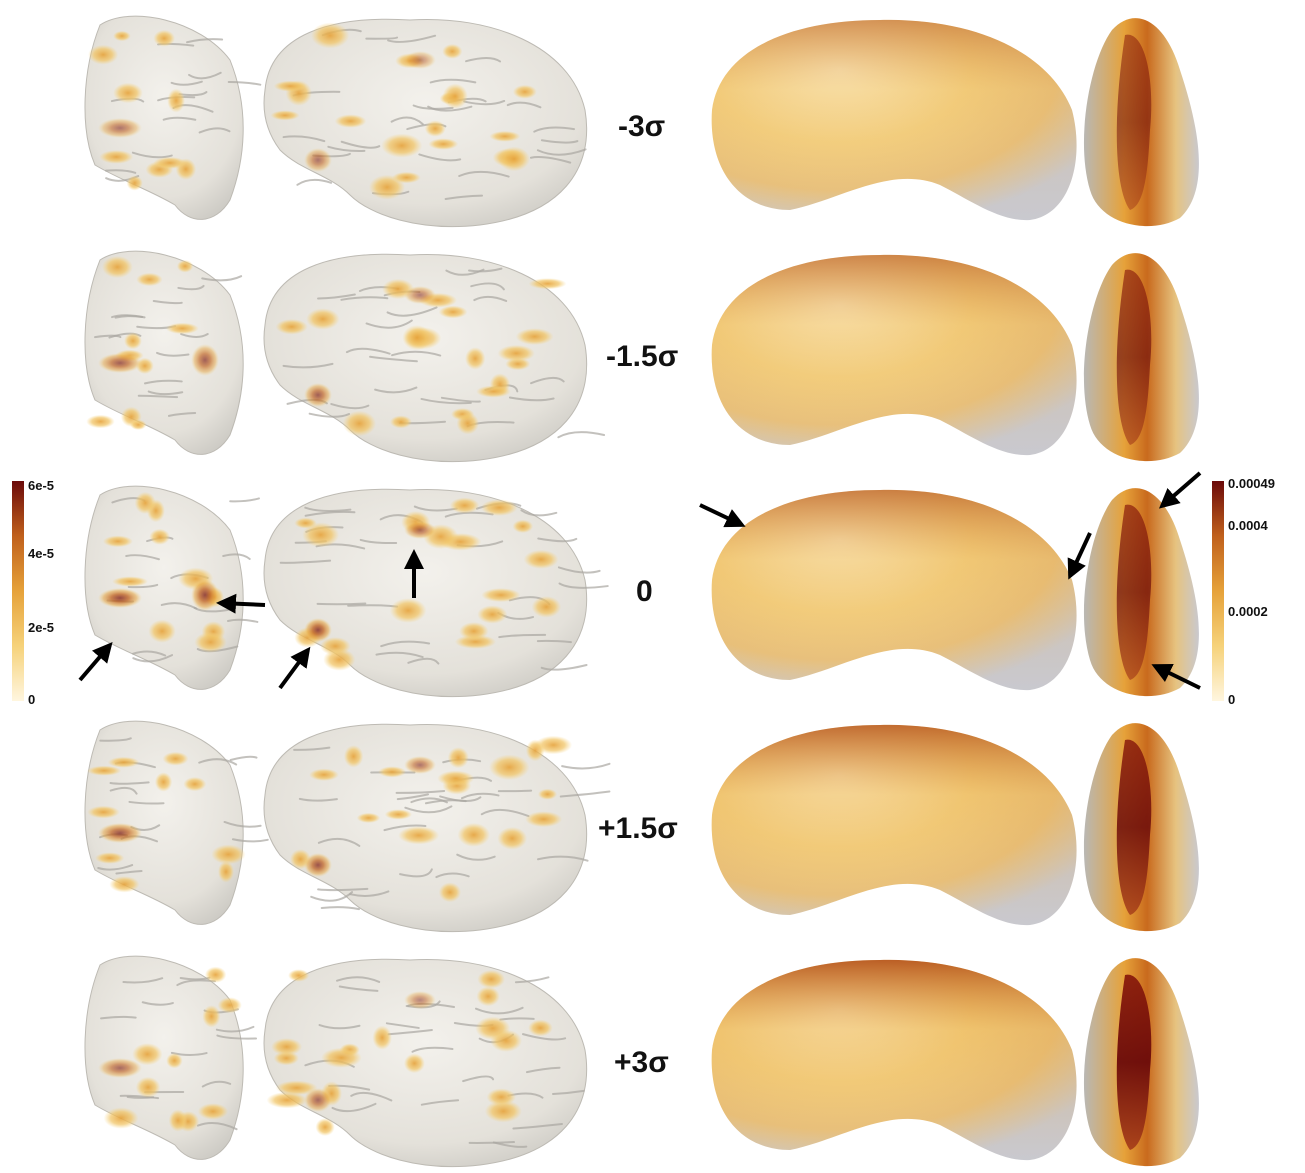  What do you see at coordinates (642, 126) in the screenshot?
I see `row-label-1: -3σ` at bounding box center [642, 126].